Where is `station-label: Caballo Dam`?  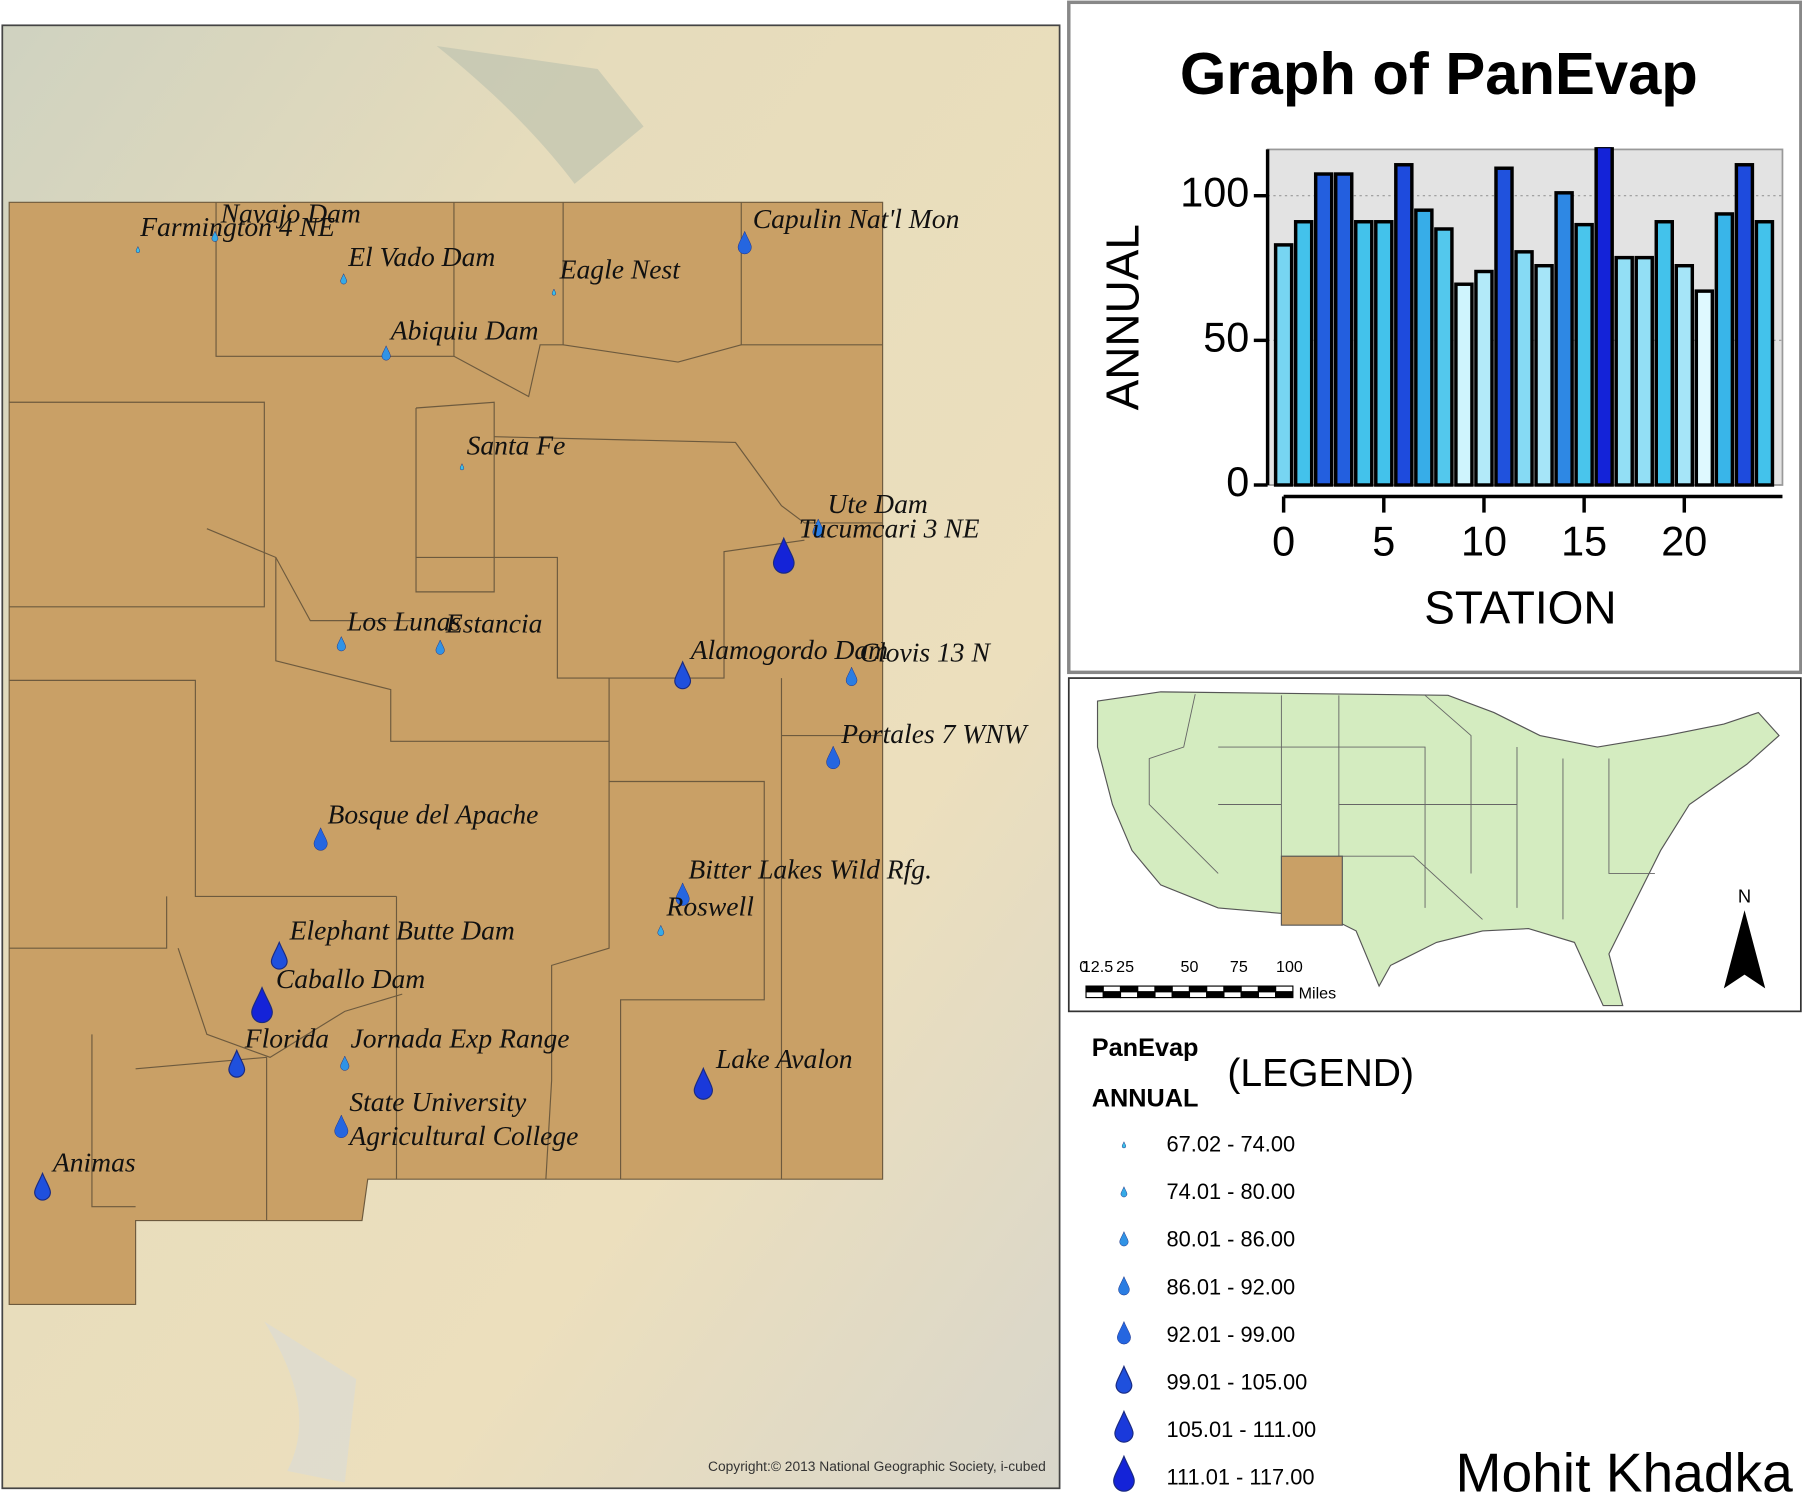 station-label: Caballo Dam is located at coordinates (350, 978).